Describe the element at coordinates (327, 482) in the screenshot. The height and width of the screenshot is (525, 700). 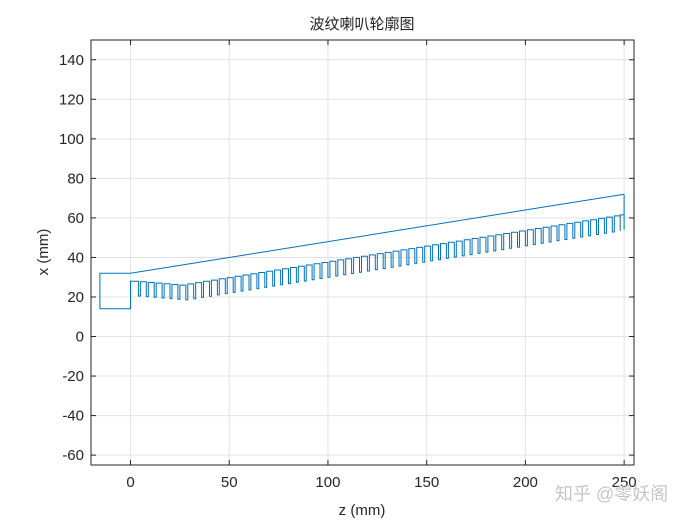
I see `x-tick-label: 100` at that location.